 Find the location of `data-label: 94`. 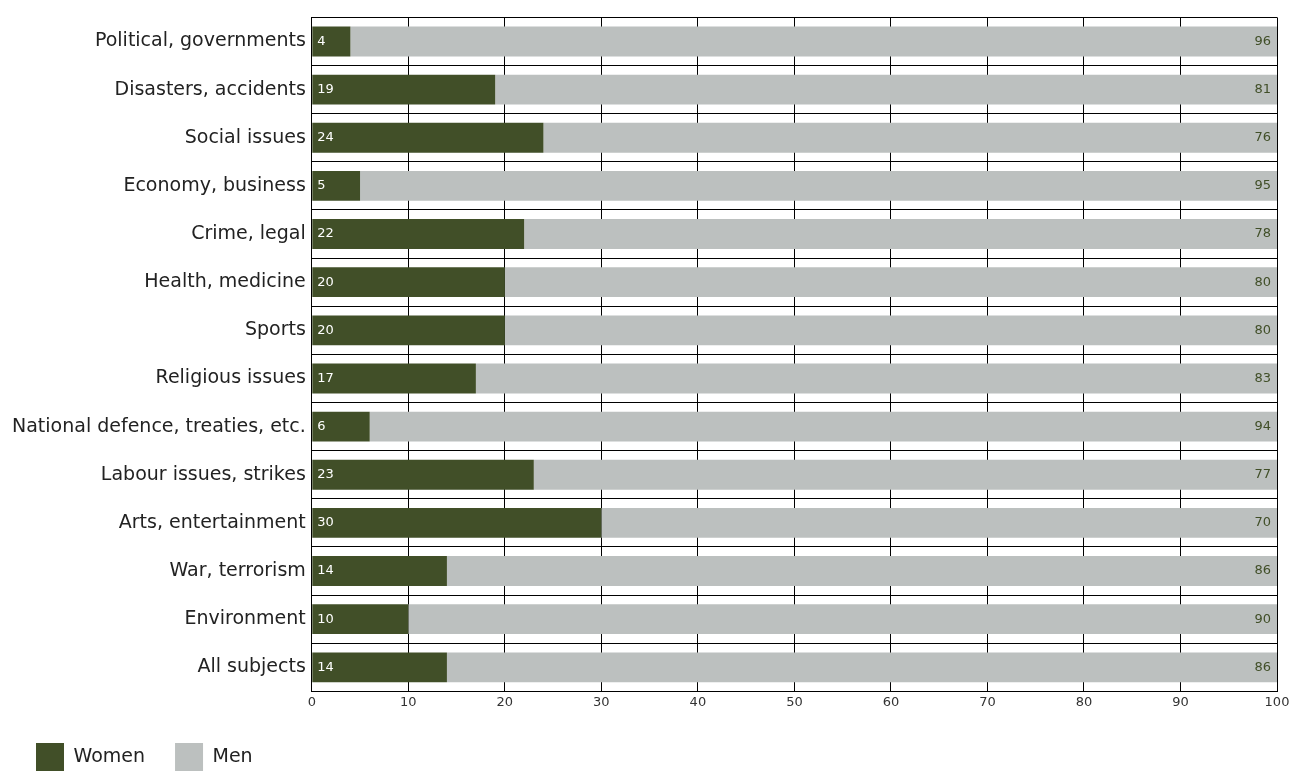

data-label: 94 is located at coordinates (1262, 425).